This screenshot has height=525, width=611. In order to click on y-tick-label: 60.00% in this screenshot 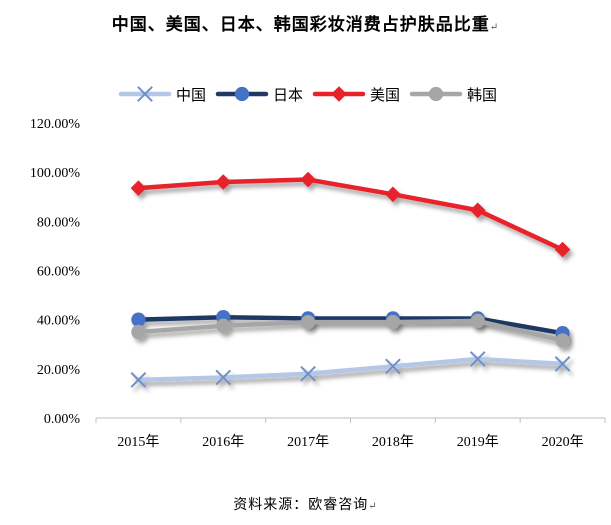, I will do `click(59, 272)`.